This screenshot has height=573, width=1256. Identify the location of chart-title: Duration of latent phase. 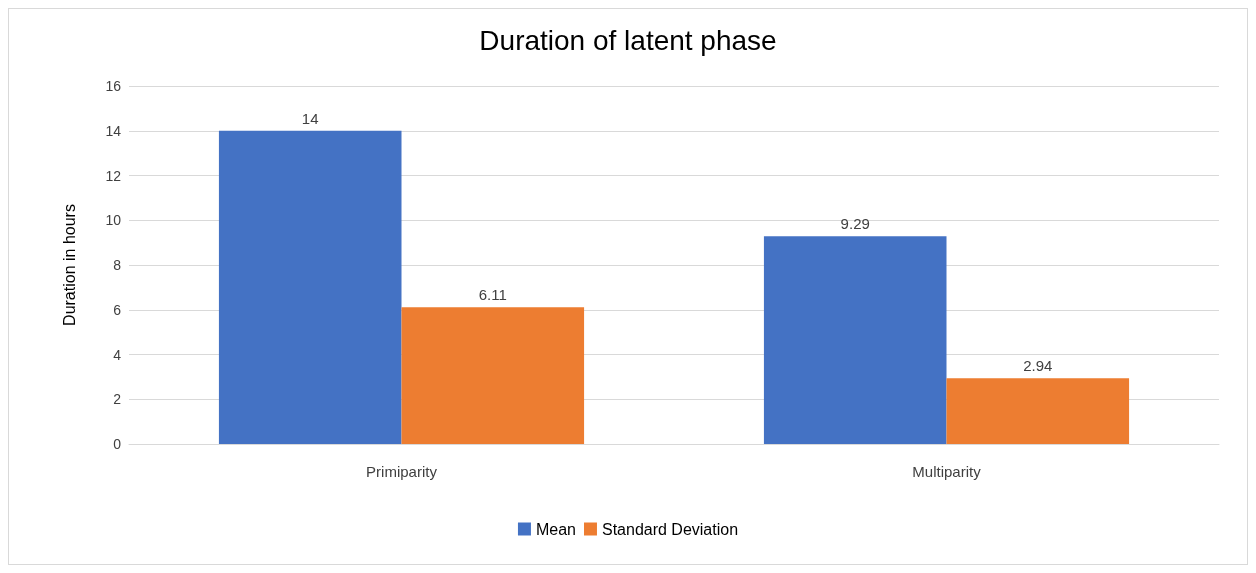
(628, 40).